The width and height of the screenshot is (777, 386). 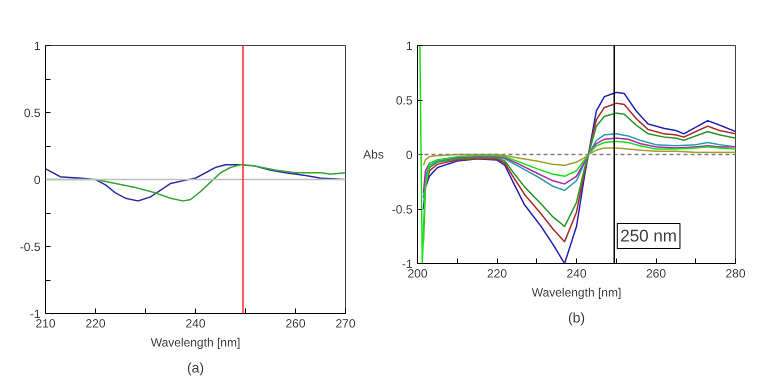 What do you see at coordinates (735, 273) in the screenshot?
I see `x-tick-label: 280` at bounding box center [735, 273].